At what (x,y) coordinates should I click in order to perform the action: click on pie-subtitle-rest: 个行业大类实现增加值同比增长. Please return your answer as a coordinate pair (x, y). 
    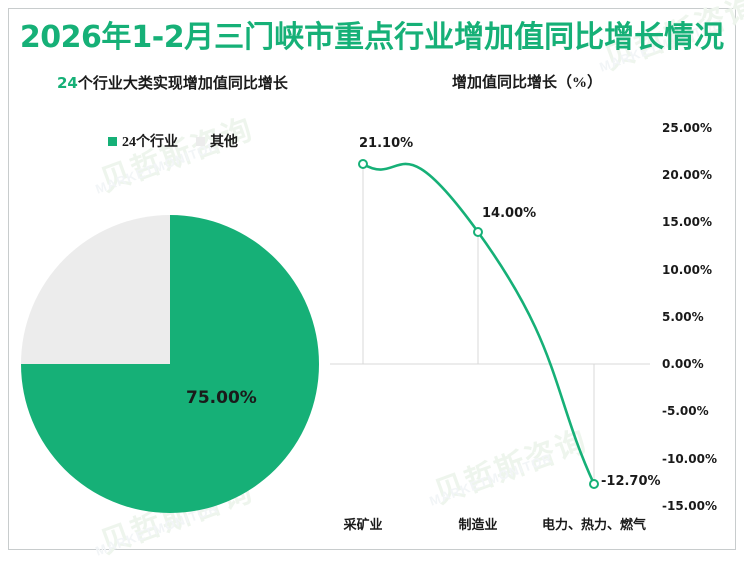
    Looking at the image, I should click on (182, 84).